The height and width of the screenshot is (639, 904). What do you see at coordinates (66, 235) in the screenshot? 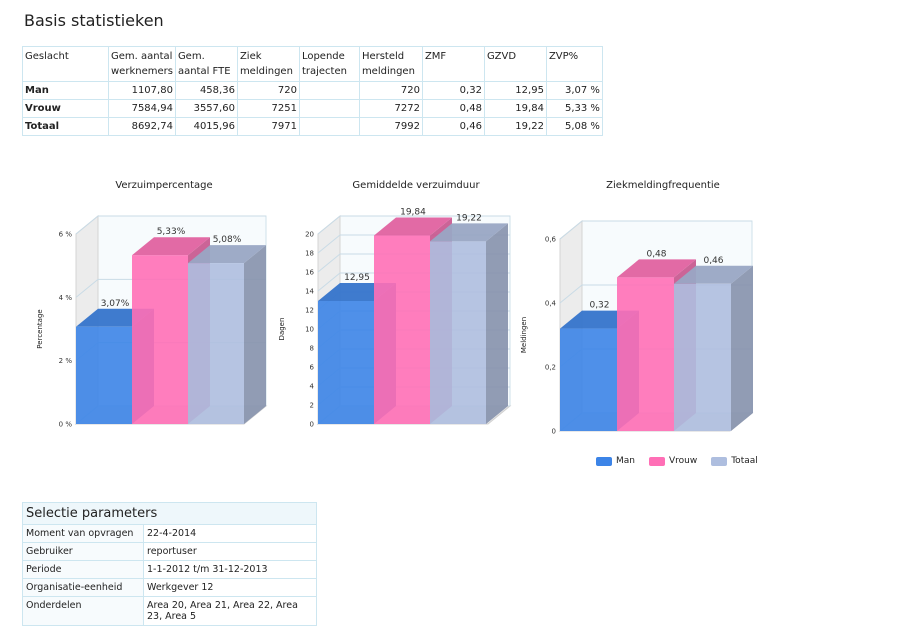
I see `y-tick-label: 6 %` at bounding box center [66, 235].